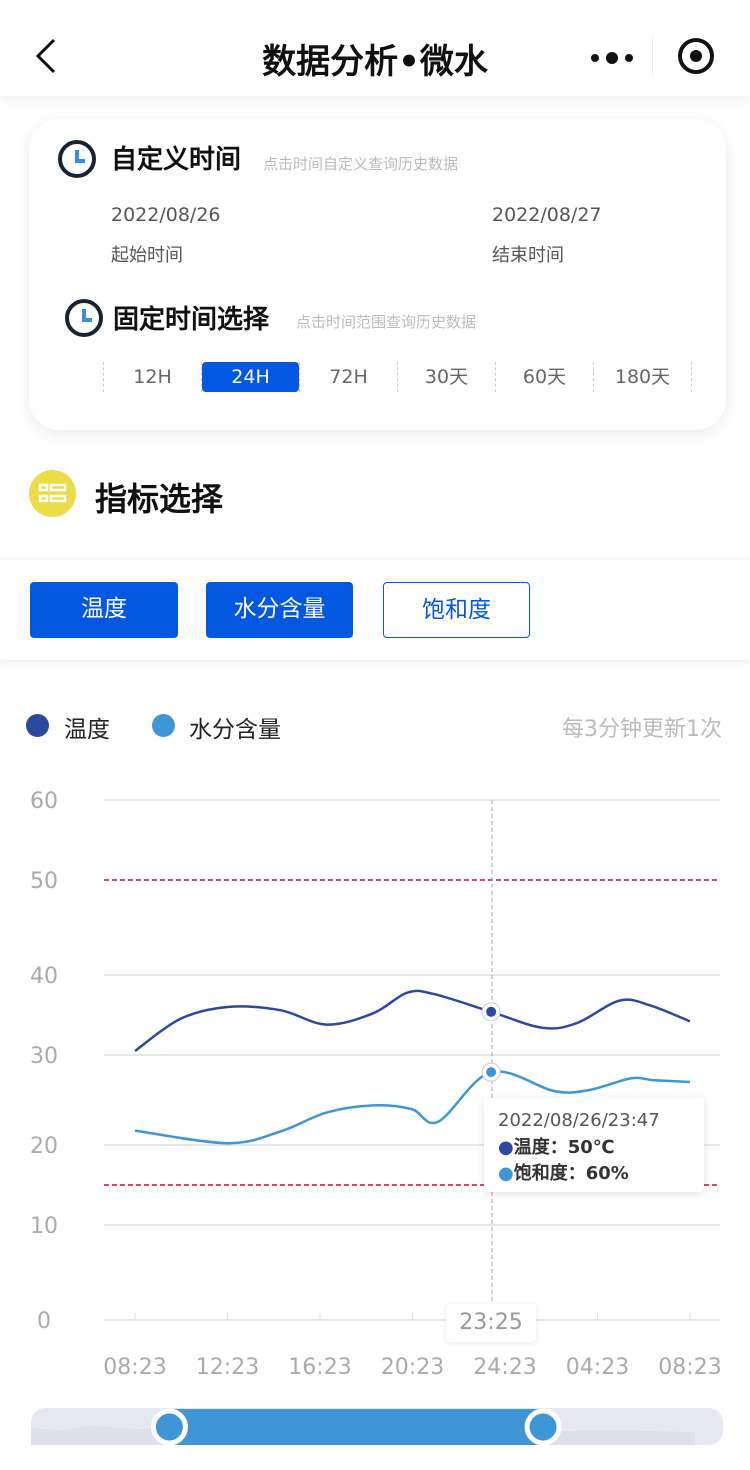 The image size is (750, 1470). I want to click on y-tick-label: 0, so click(44, 1321).